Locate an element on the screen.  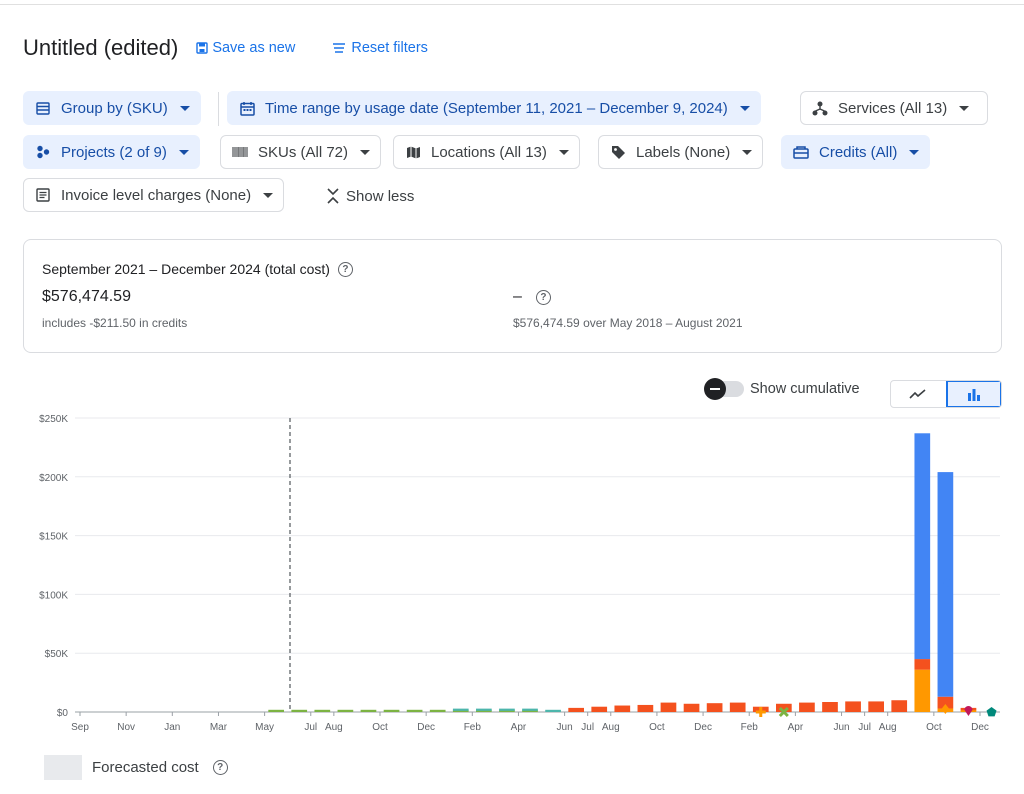
locations-label: Locations (All 13) is located at coordinates (489, 152).